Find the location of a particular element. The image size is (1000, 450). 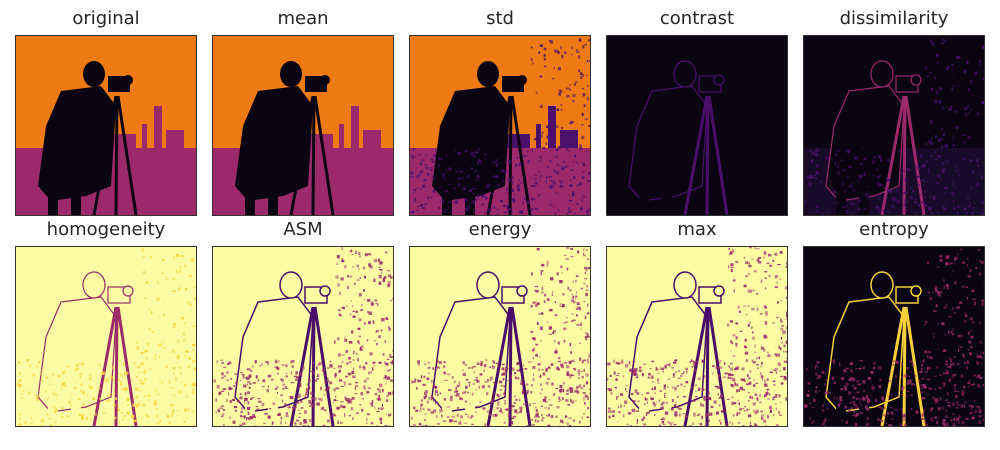

panel-contrast: contrast is located at coordinates (697, 112).